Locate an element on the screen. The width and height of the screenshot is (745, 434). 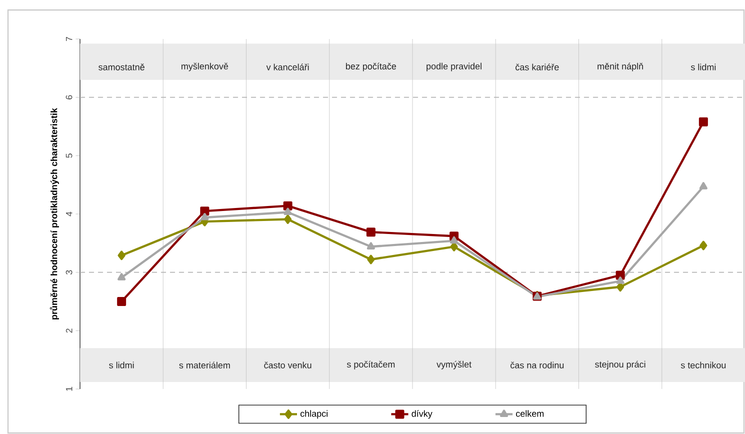
annotation: myšlenkově is located at coordinates (205, 67).